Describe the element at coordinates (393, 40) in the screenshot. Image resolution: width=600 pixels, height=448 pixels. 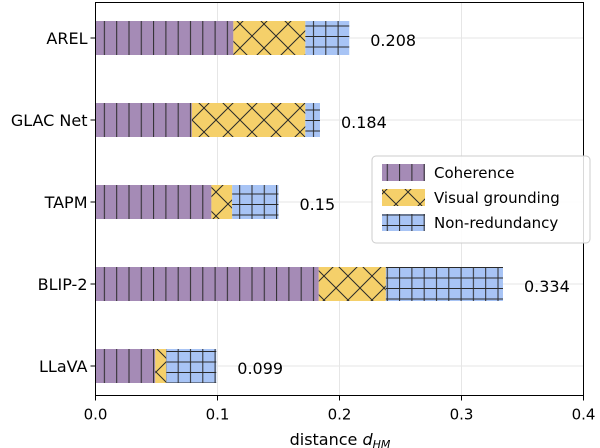
I see `total-value-label: 0.208` at that location.